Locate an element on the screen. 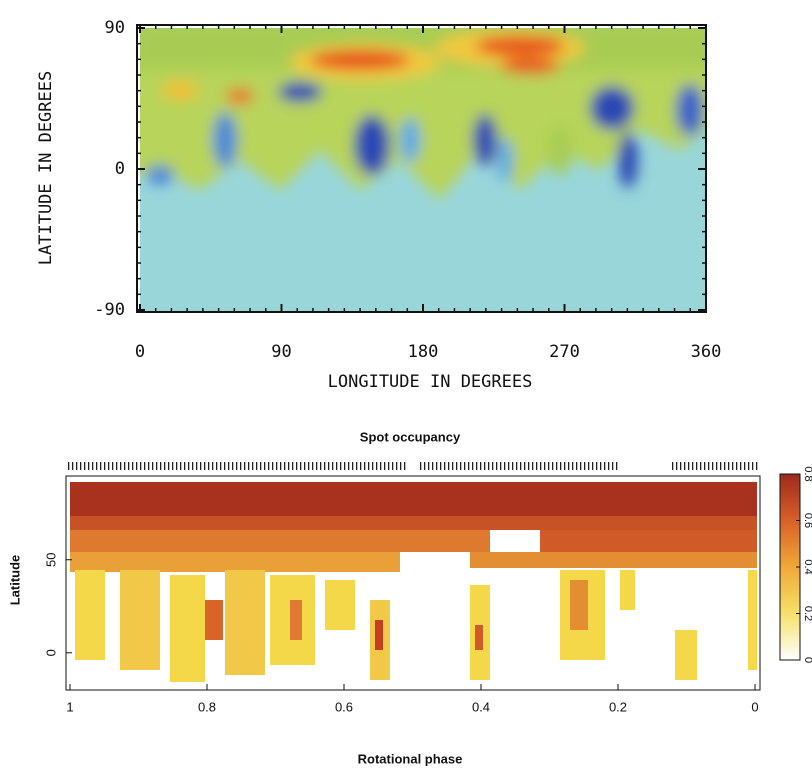 The image size is (812, 780). colorbar-tick-label: 0.8 is located at coordinates (807, 473).